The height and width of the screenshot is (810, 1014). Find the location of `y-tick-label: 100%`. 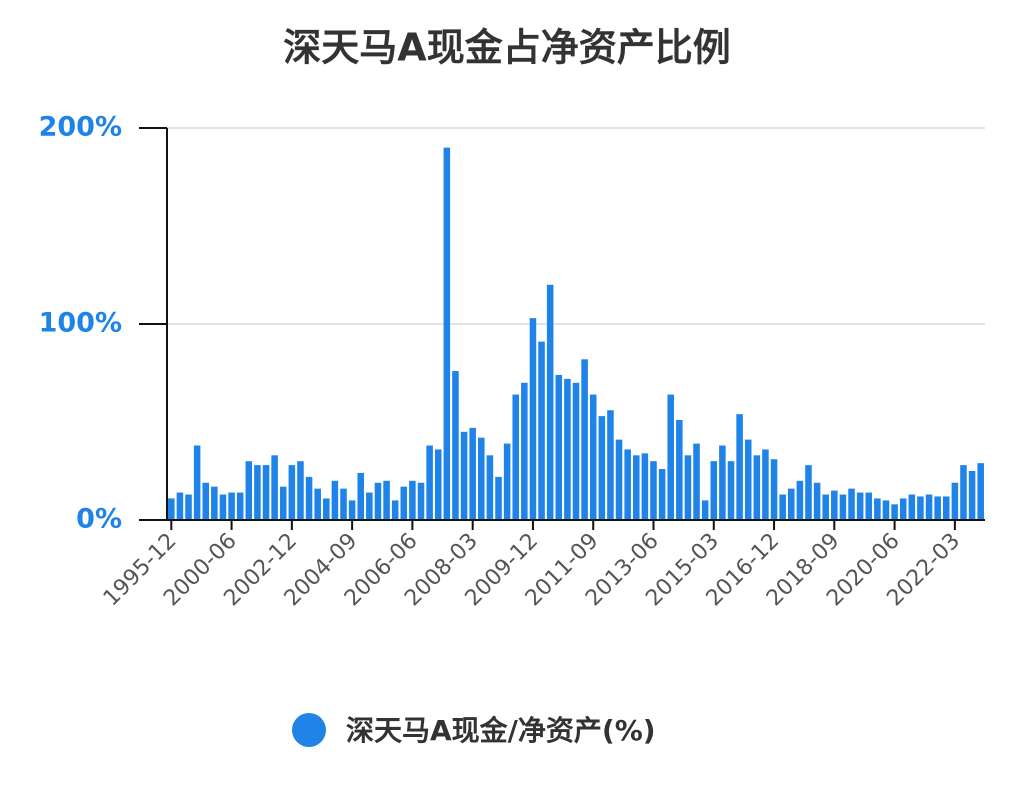

y-tick-label: 100% is located at coordinates (80, 323).